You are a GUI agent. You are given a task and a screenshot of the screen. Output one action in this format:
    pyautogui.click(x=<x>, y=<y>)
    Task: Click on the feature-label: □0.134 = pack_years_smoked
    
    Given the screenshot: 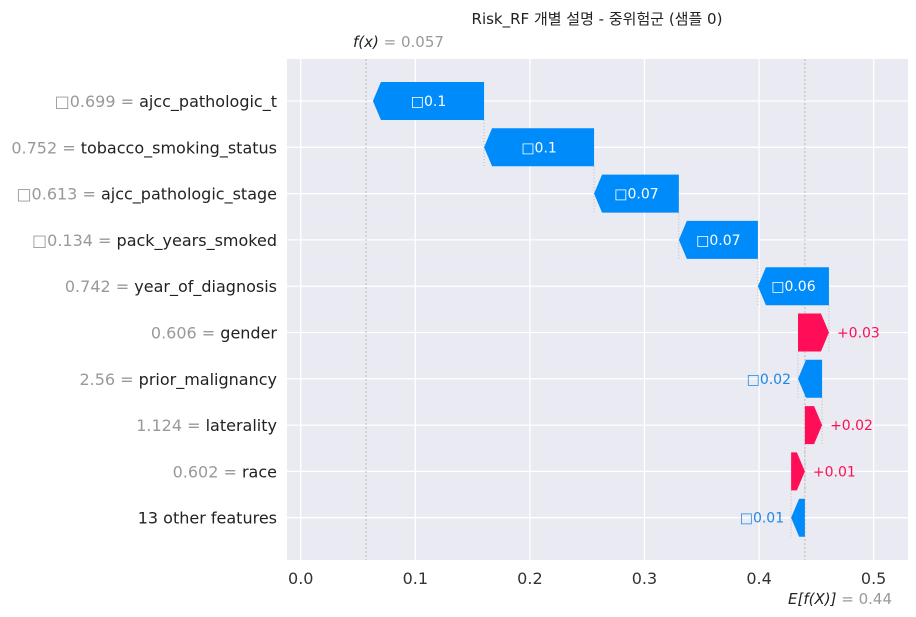 What is the action you would take?
    pyautogui.click(x=154, y=241)
    